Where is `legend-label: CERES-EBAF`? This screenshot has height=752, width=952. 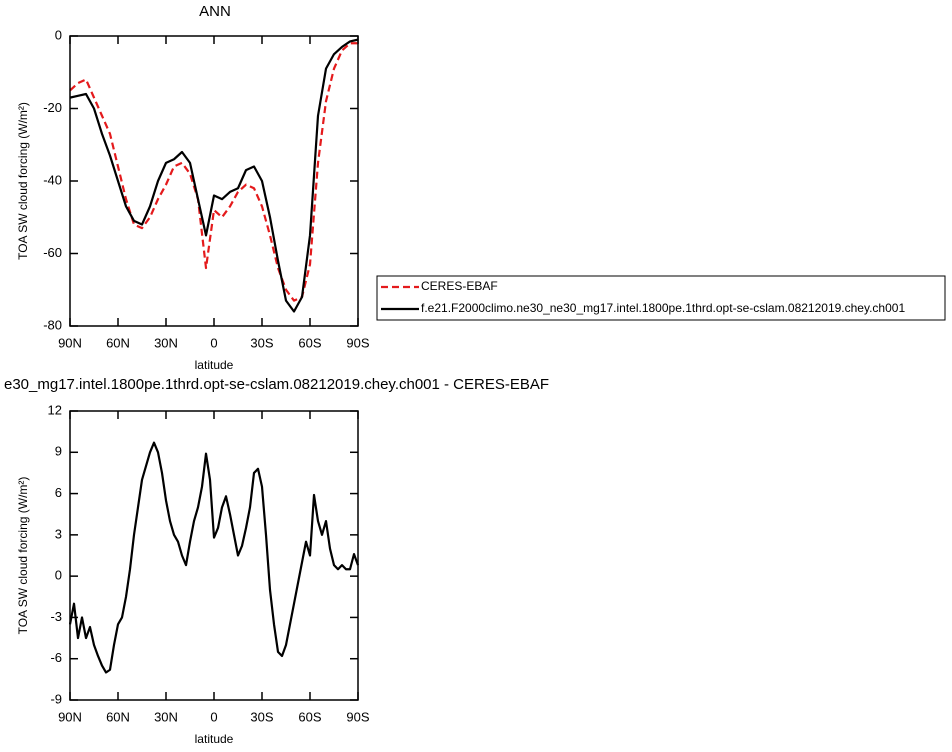
legend-label: CERES-EBAF is located at coordinates (459, 286).